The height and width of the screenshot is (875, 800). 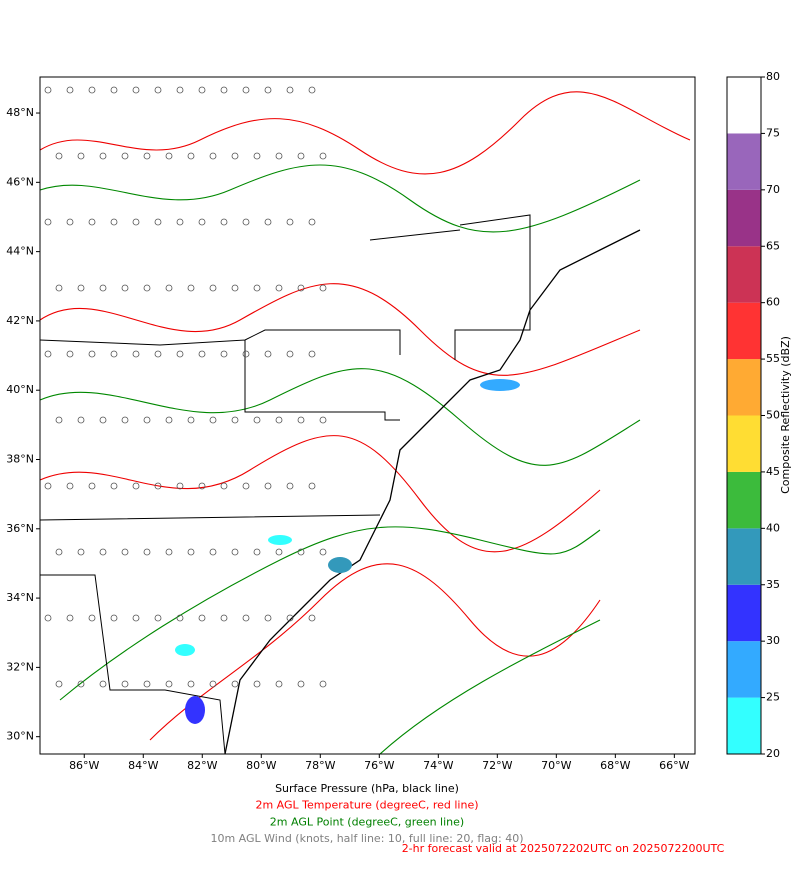 I want to click on x-tick-label: 66°W, so click(x=674, y=765).